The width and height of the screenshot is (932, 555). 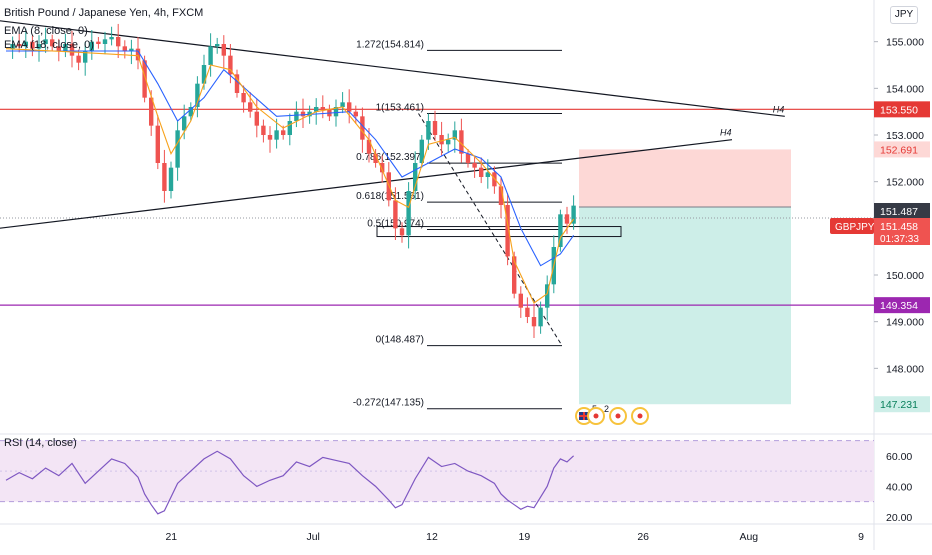 What do you see at coordinates (904, 15) in the screenshot?
I see `currency-badge: JPY` at bounding box center [904, 15].